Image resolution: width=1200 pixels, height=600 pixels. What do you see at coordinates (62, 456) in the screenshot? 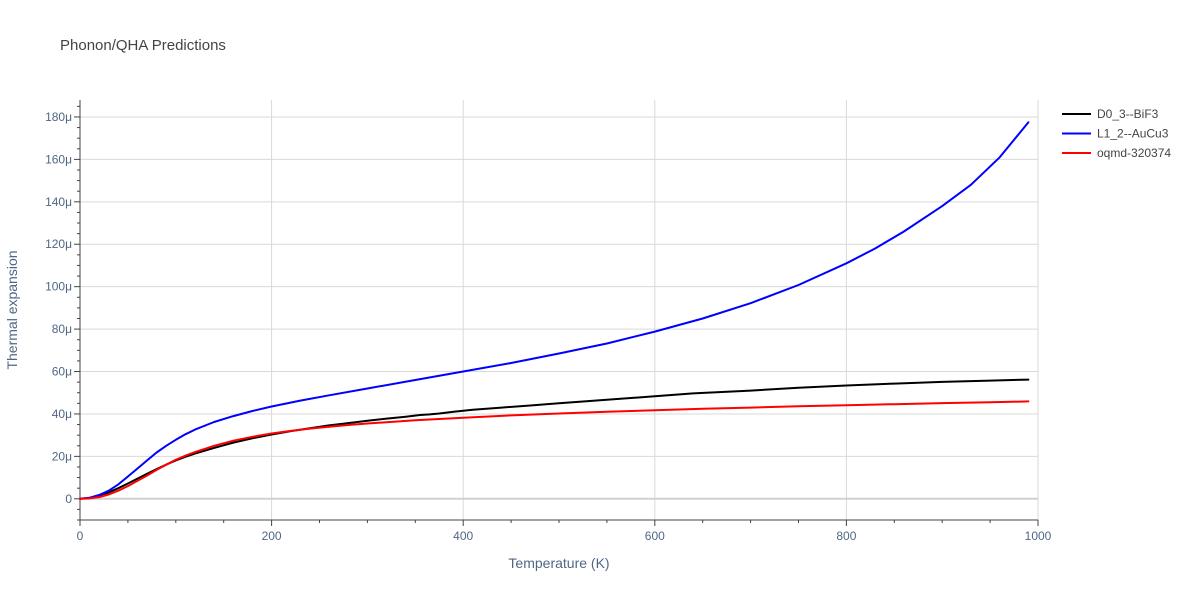
I see `y-tick-label: 20μ` at bounding box center [62, 456].